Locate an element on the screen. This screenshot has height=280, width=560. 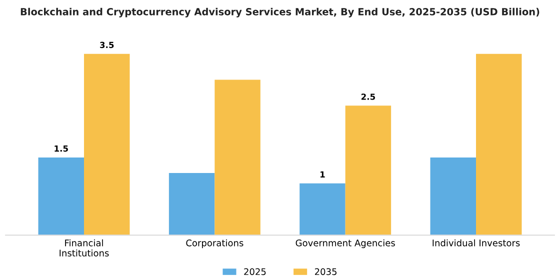
legend-label: 2035 is located at coordinates (325, 272).